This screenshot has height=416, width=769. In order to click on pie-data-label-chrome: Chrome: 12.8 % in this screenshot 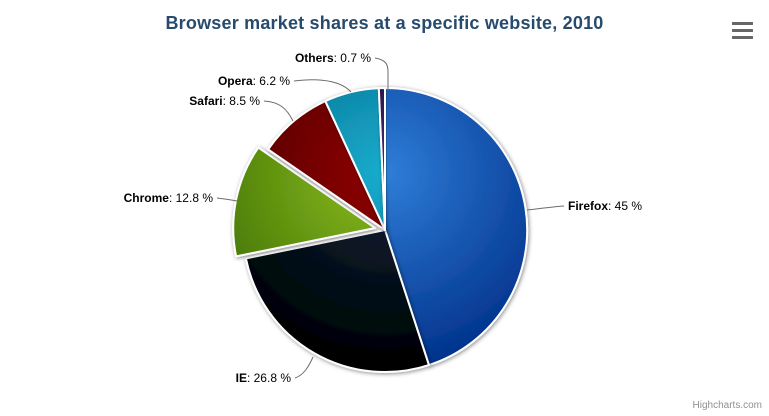, I will do `click(169, 198)`.